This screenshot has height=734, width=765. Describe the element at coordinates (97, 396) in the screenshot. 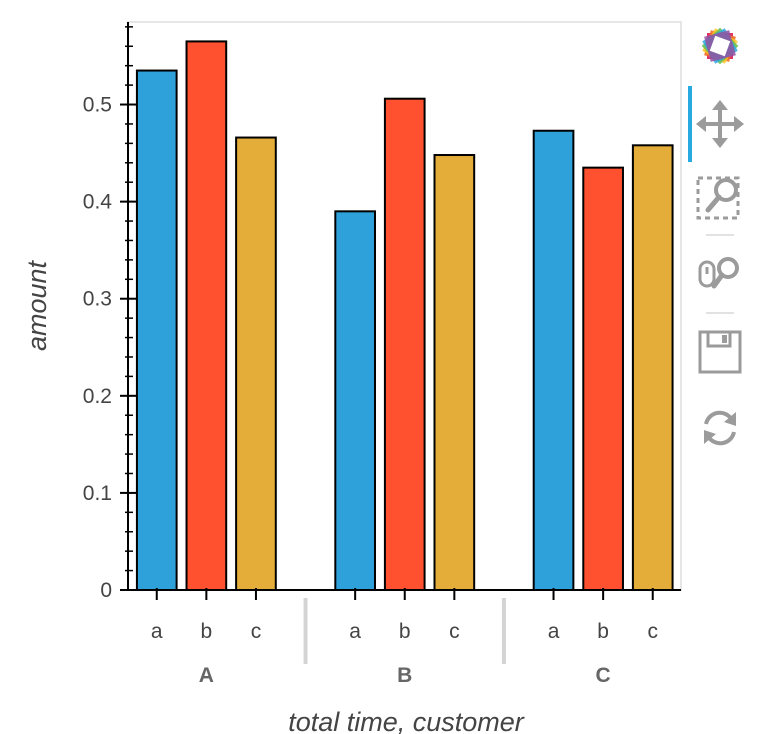

I see `y-tick-label: 0.2` at that location.